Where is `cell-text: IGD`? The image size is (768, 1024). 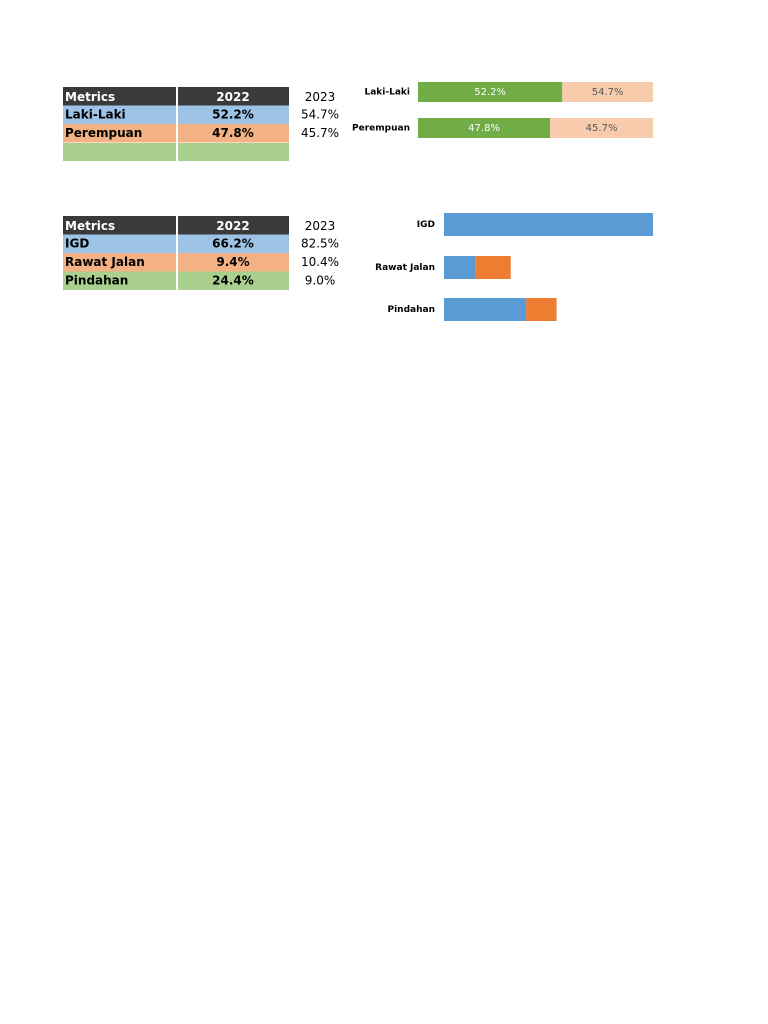
cell-text: IGD is located at coordinates (77, 243).